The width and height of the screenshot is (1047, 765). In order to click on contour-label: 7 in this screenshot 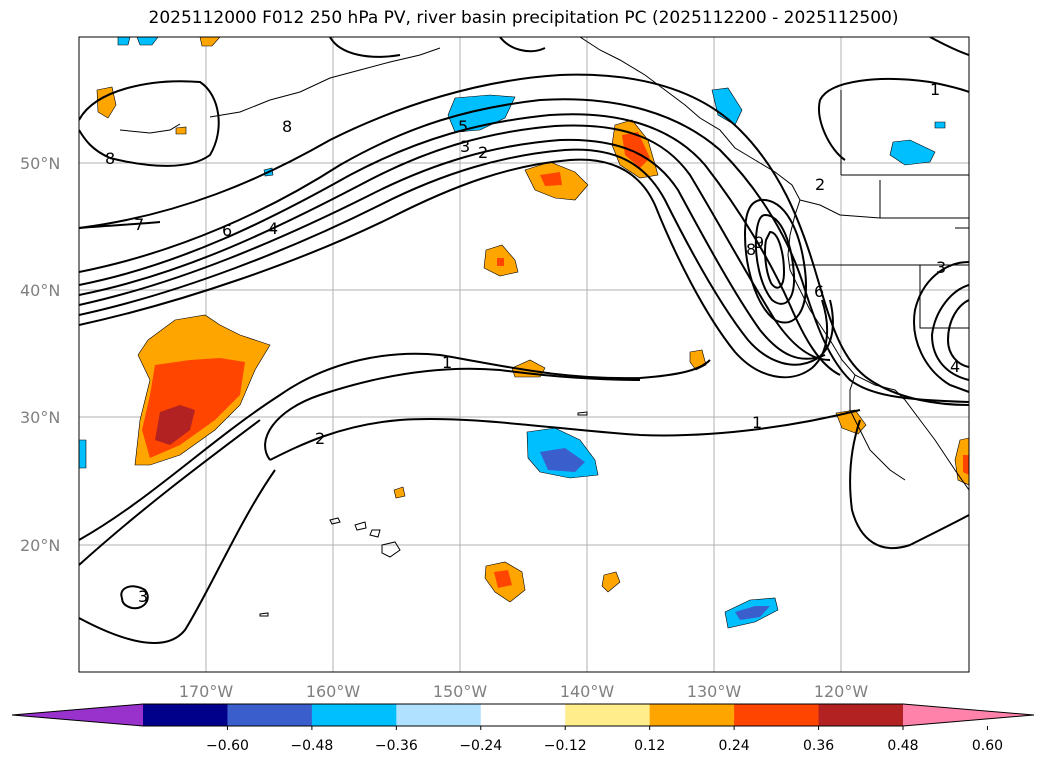, I will do `click(139, 224)`.